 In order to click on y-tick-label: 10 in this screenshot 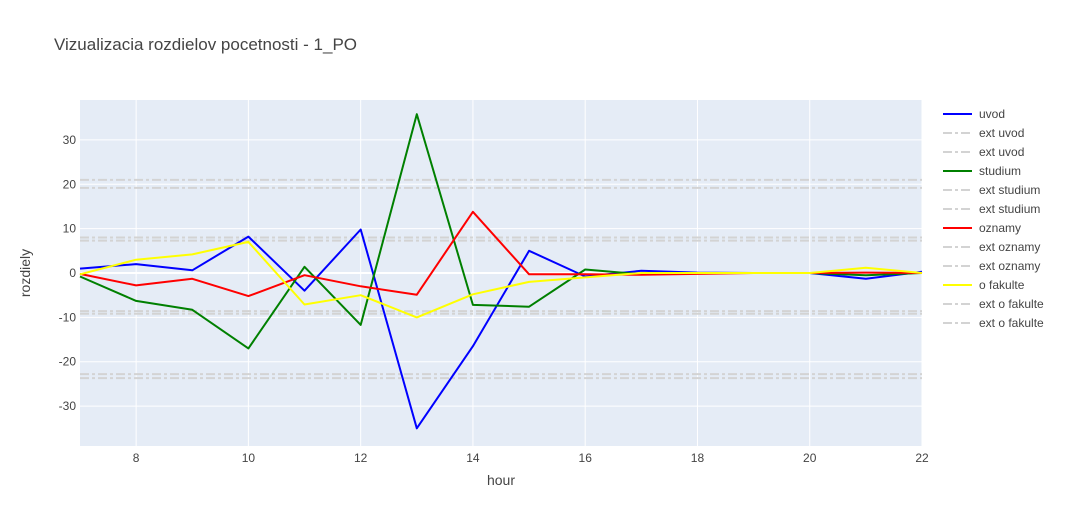, I will do `click(70, 229)`.